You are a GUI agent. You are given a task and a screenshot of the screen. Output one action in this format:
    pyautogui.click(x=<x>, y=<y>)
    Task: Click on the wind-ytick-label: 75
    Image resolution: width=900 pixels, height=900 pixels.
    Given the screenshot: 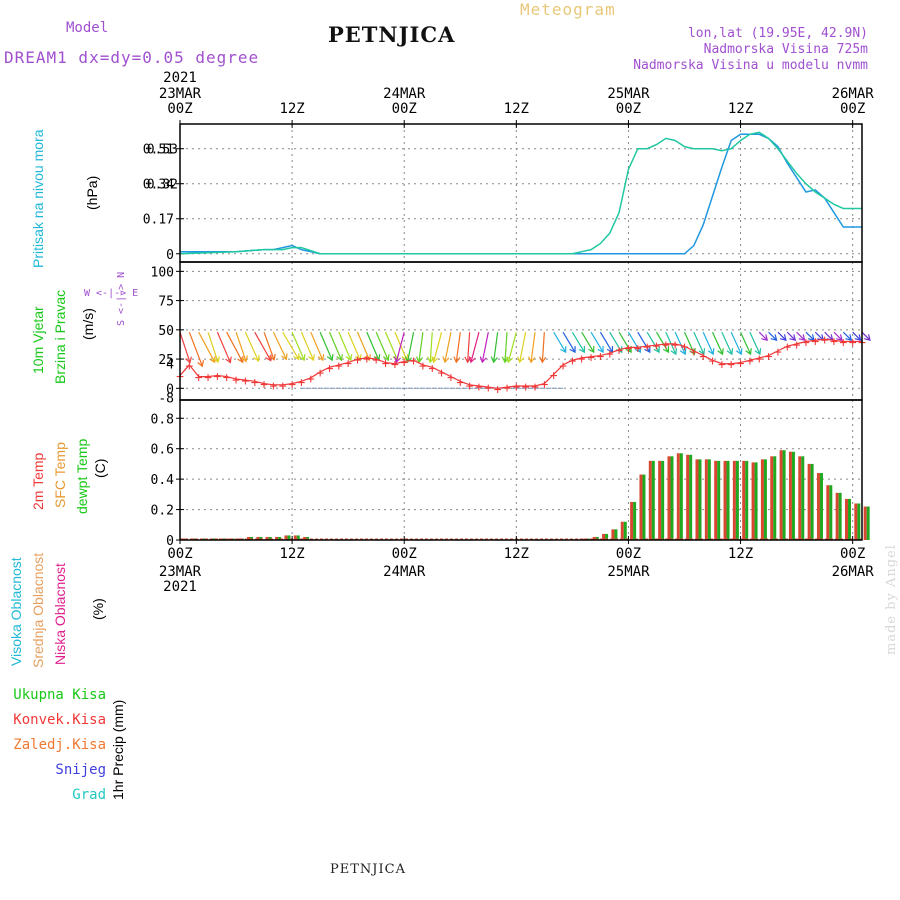 What is the action you would take?
    pyautogui.click(x=166, y=302)
    